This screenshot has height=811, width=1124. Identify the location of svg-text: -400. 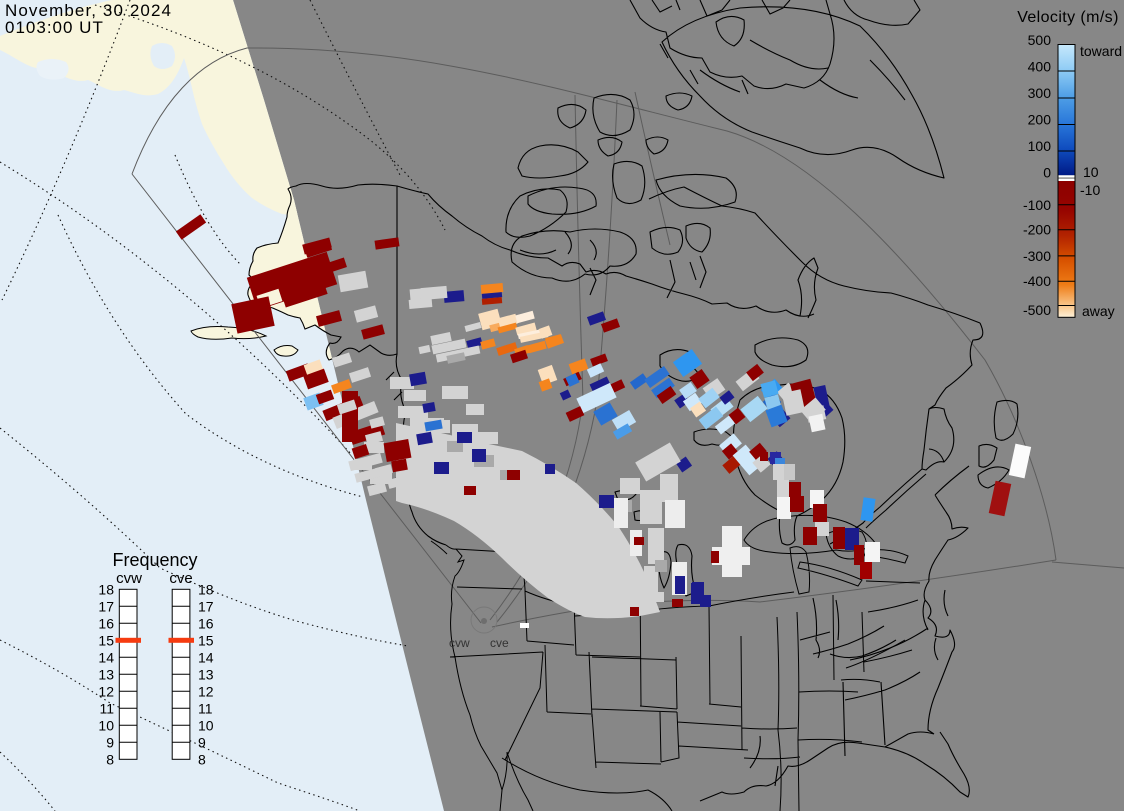
(1037, 281).